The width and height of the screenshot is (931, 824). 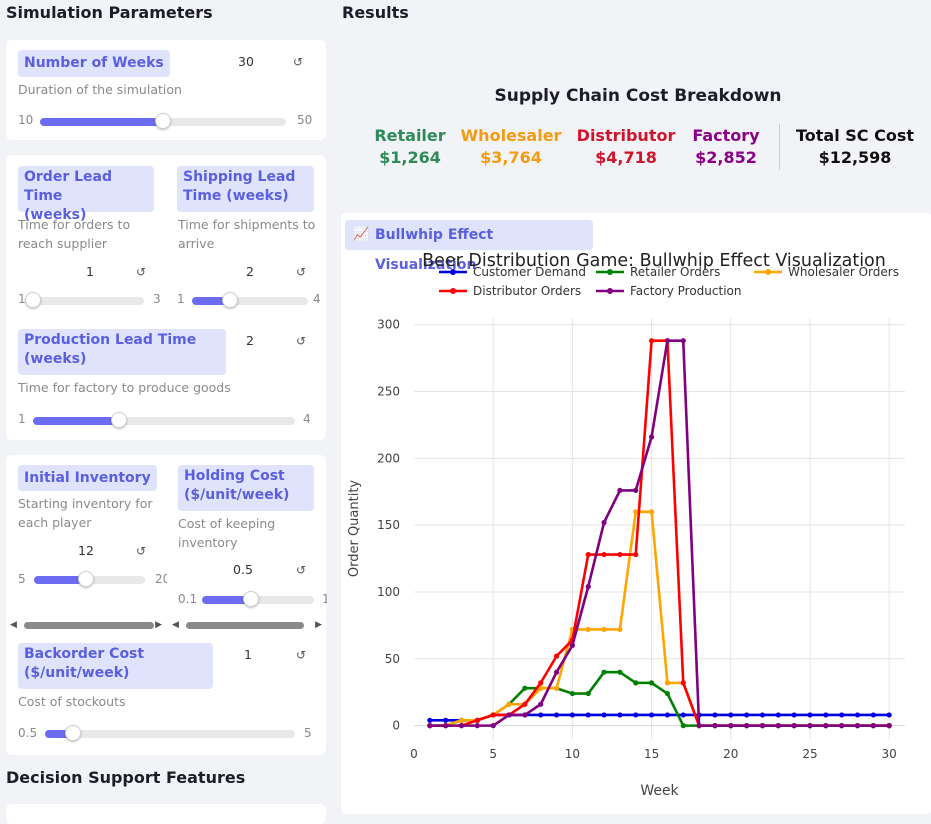 What do you see at coordinates (246, 234) in the screenshot?
I see `shipping-lead-time-help: Time for shipments to arrive` at bounding box center [246, 234].